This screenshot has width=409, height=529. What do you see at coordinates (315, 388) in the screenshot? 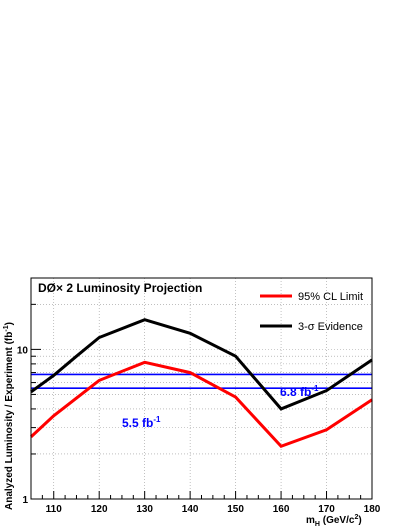
I see `ref-label-6-8-sup: -1` at bounding box center [315, 388].